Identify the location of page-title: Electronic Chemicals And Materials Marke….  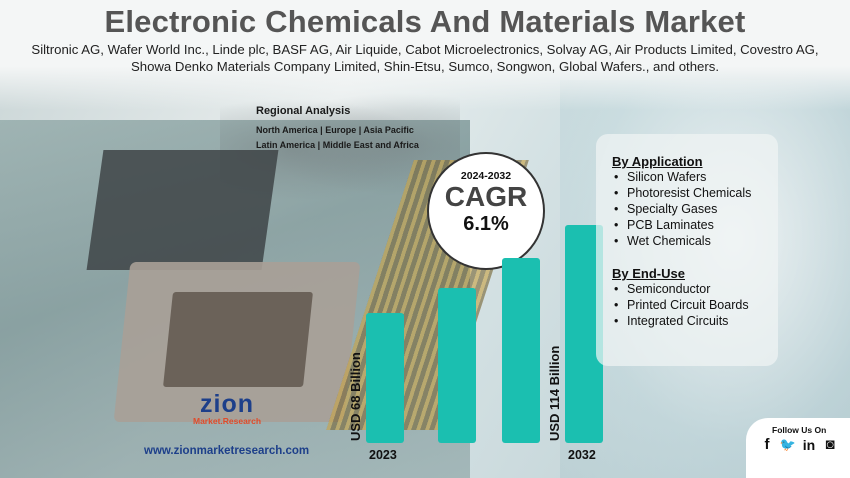
(425, 21).